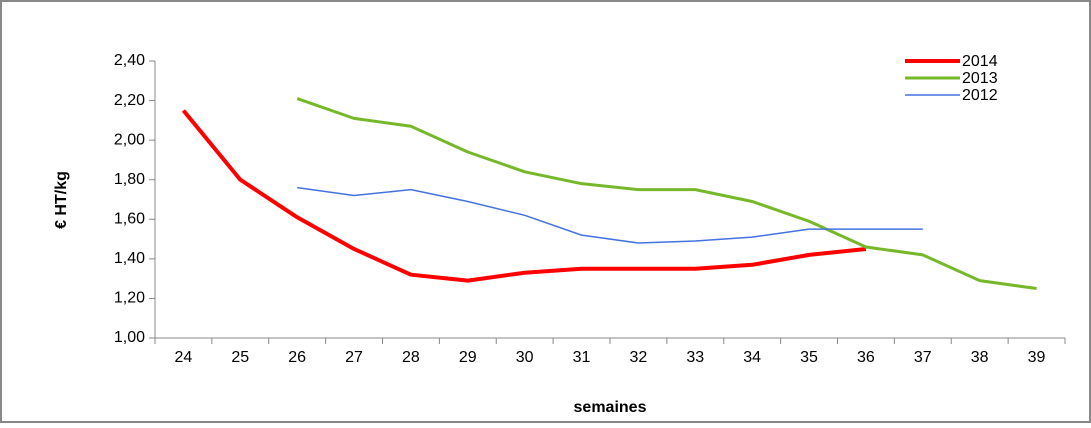 This screenshot has height=428, width=1091. I want to click on x-tick-label: 30, so click(525, 357).